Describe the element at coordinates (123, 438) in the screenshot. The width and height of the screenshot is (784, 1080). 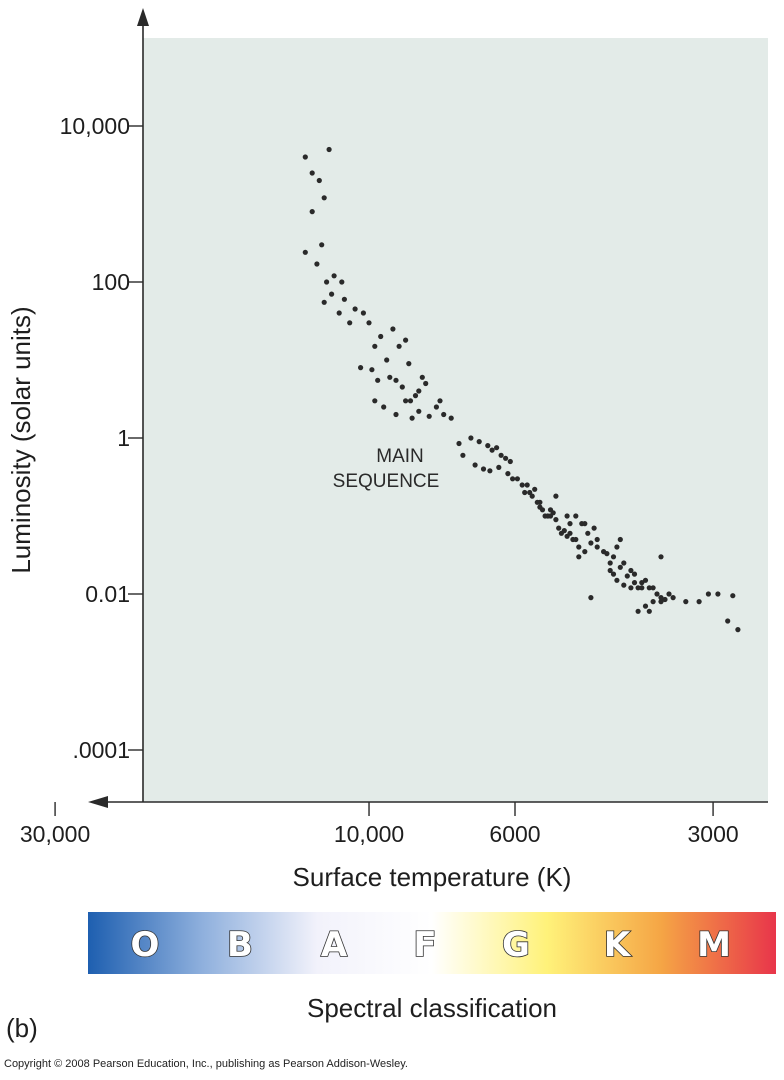
I see `y-tick-label: 1` at that location.